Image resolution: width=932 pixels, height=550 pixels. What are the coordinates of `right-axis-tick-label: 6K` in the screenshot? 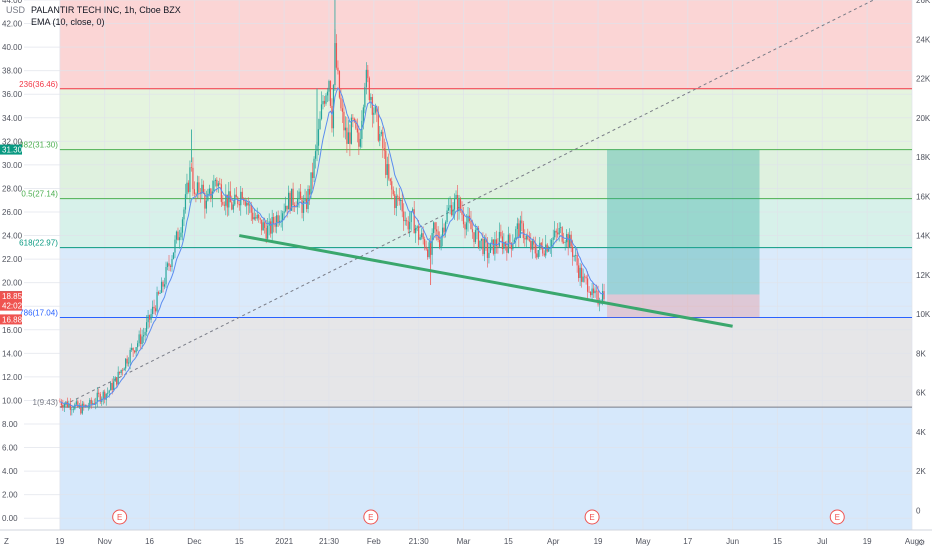 It's located at (921, 393).